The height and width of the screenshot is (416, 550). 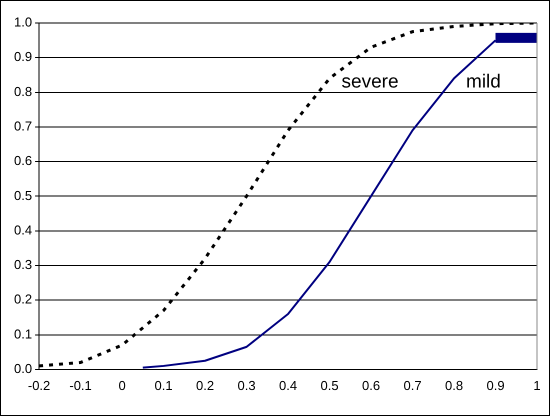 What do you see at coordinates (23, 126) in the screenshot?
I see `y-tick-label: 0.7` at bounding box center [23, 126].